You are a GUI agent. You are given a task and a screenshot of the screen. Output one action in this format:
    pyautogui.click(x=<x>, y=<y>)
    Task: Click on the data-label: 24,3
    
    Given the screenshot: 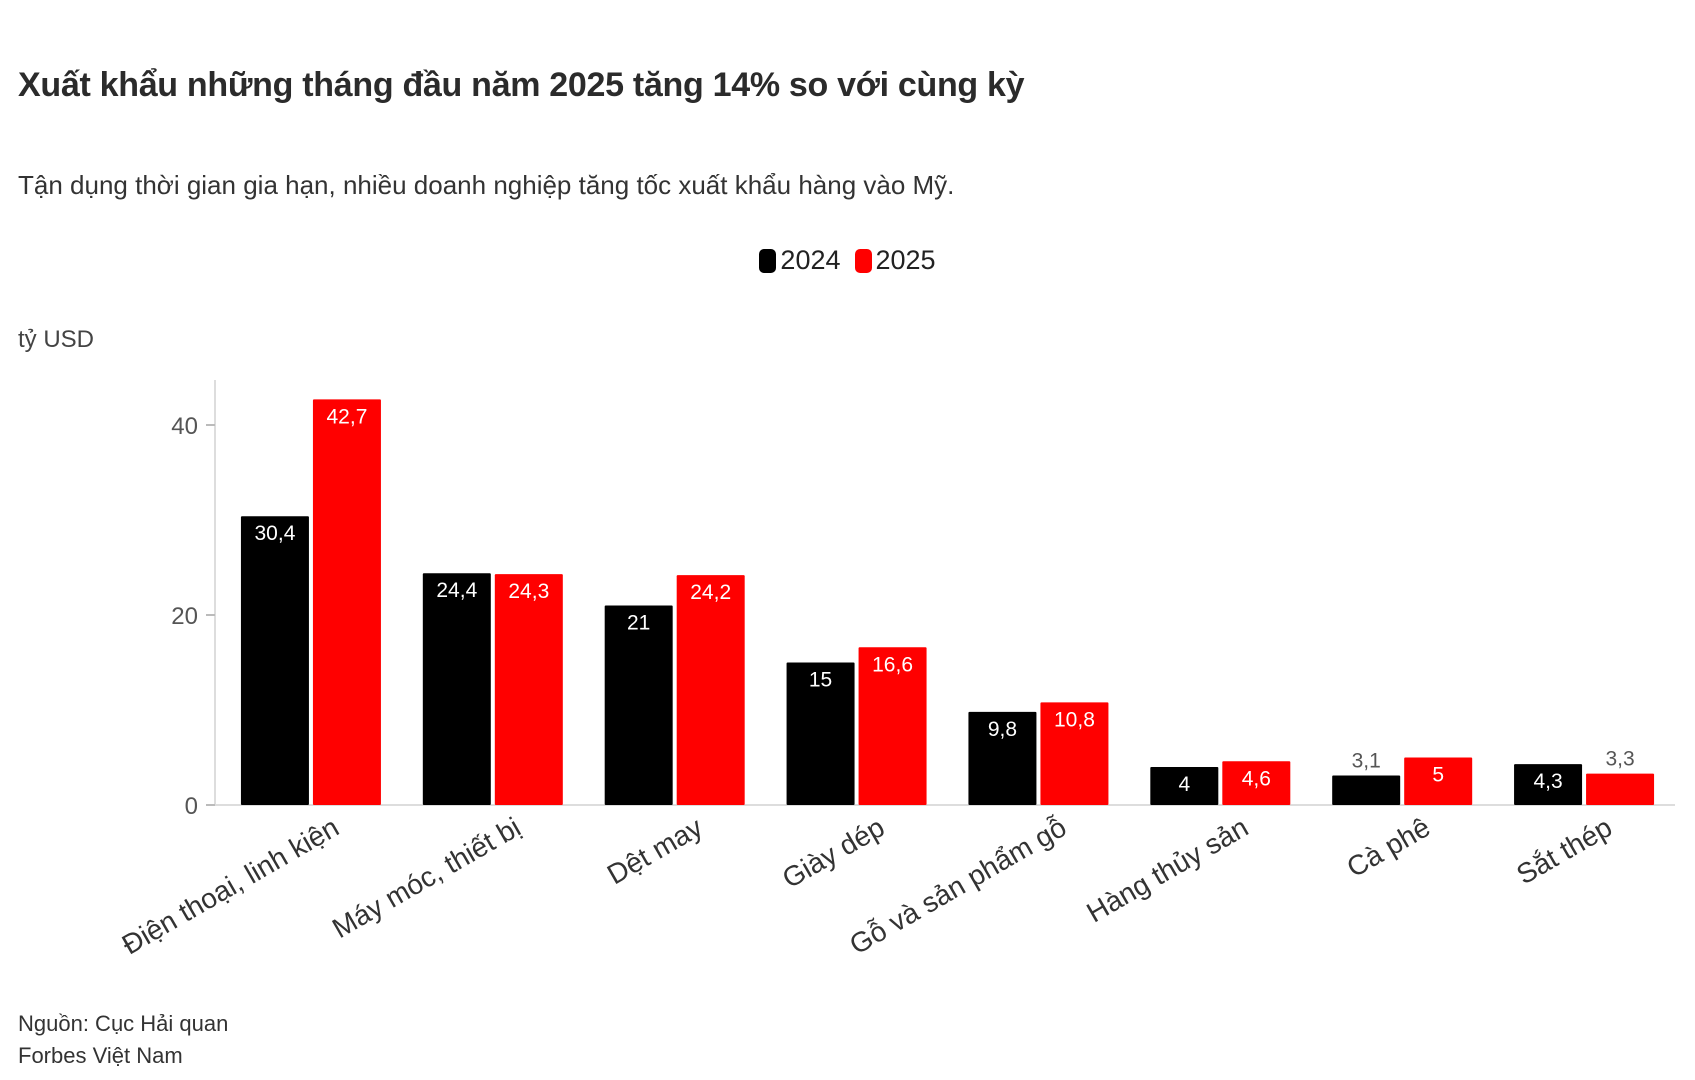 What is the action you would take?
    pyautogui.click(x=528, y=591)
    